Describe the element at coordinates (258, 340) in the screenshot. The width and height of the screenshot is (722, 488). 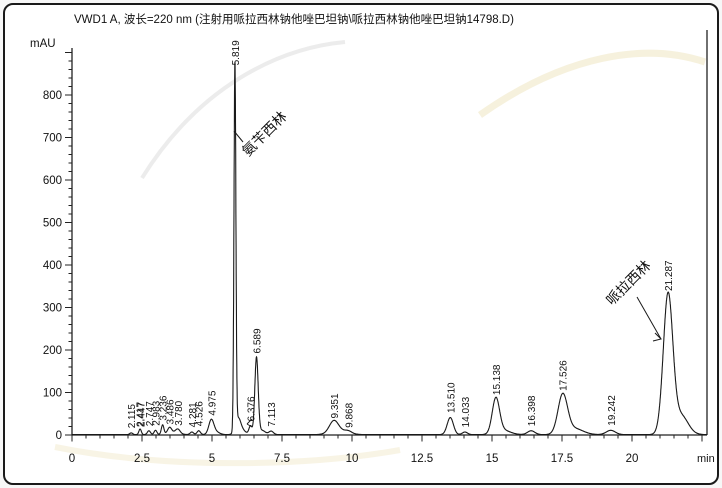
I see `peak-label: 6.589` at that location.